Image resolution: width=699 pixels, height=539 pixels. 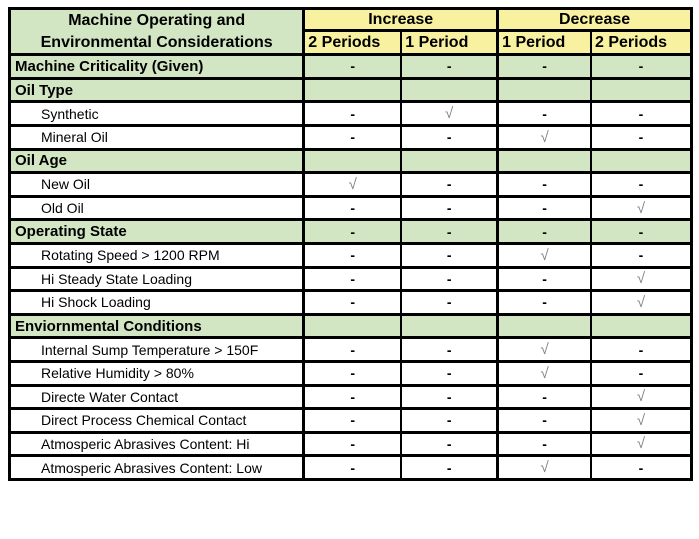 What do you see at coordinates (352, 184) in the screenshot?
I see `cell-increase-2-periods-check-mark: √` at bounding box center [352, 184].